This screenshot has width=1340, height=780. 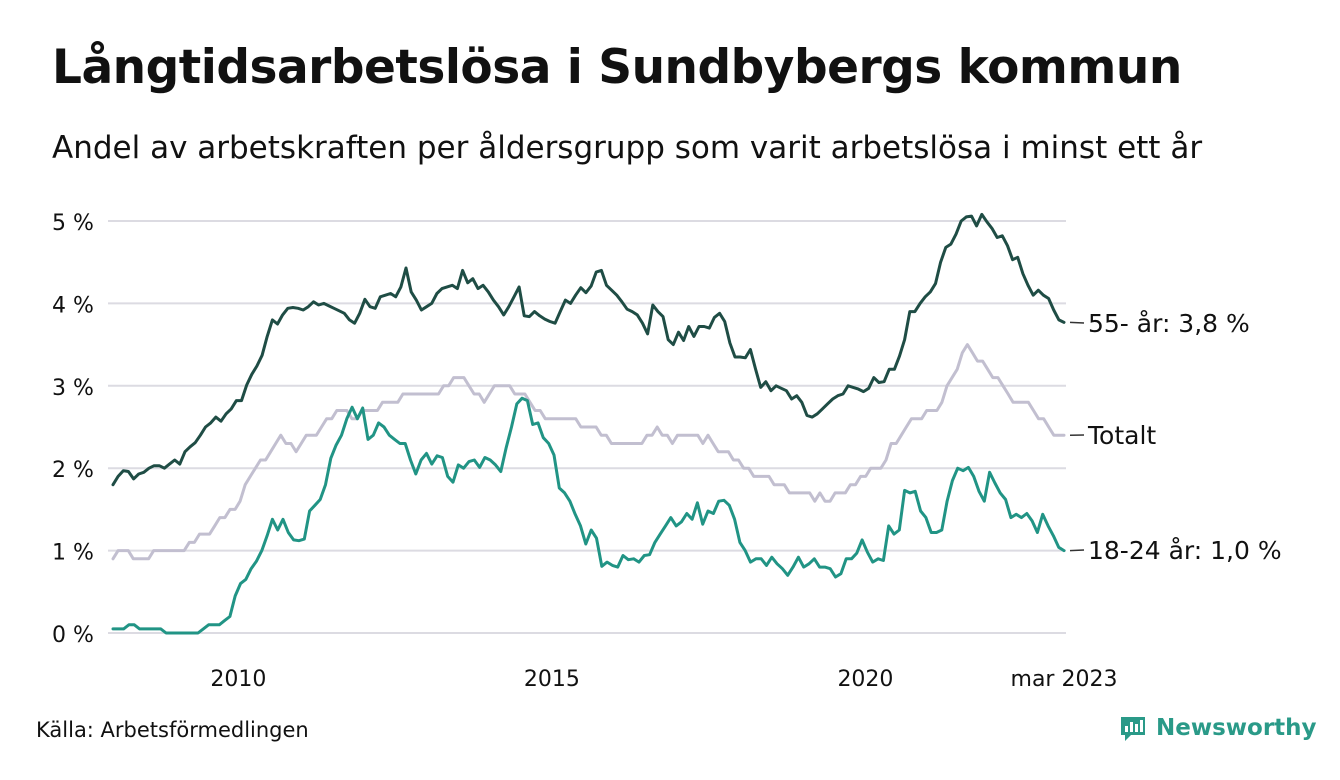 What do you see at coordinates (1064, 679) in the screenshot?
I see `x-tick-label: mar 2023` at bounding box center [1064, 679].